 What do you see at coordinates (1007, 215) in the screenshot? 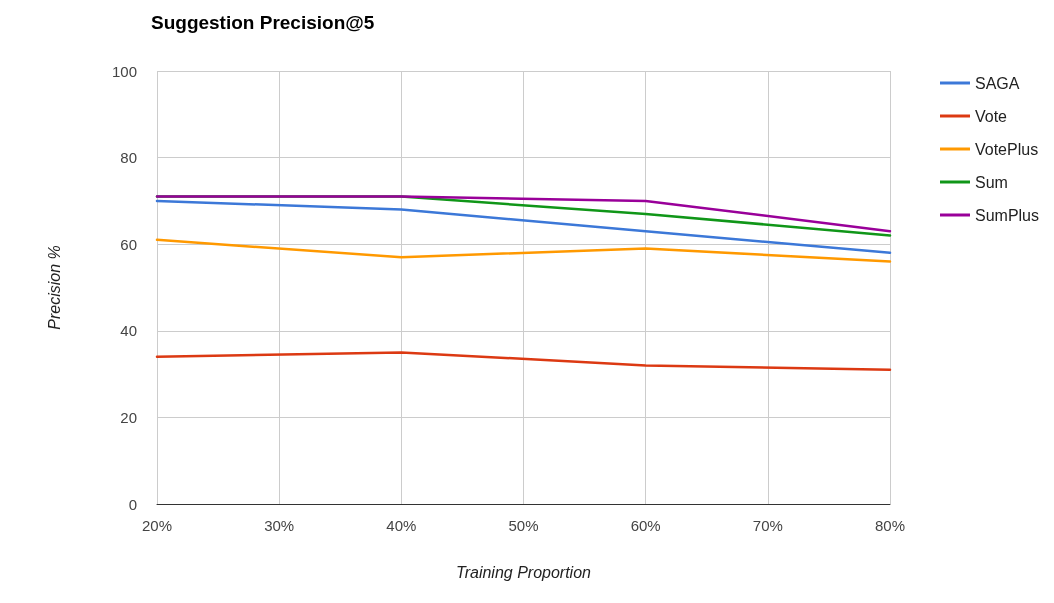
I see `legend-label: SumPlus` at bounding box center [1007, 215].